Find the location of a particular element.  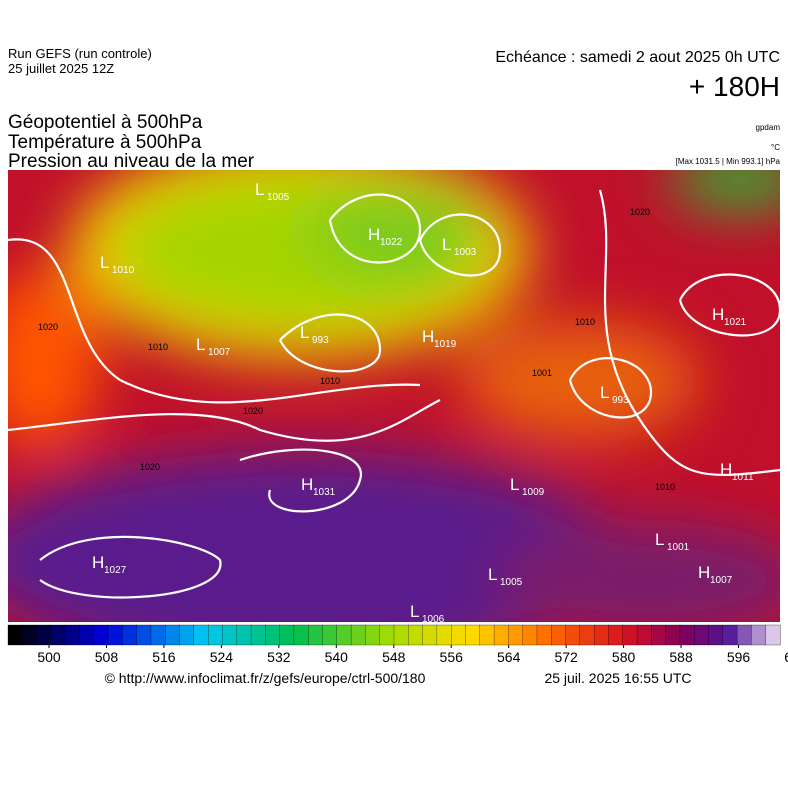

generated: 25 juil. 2025 16:55 UTC is located at coordinates (617, 678).